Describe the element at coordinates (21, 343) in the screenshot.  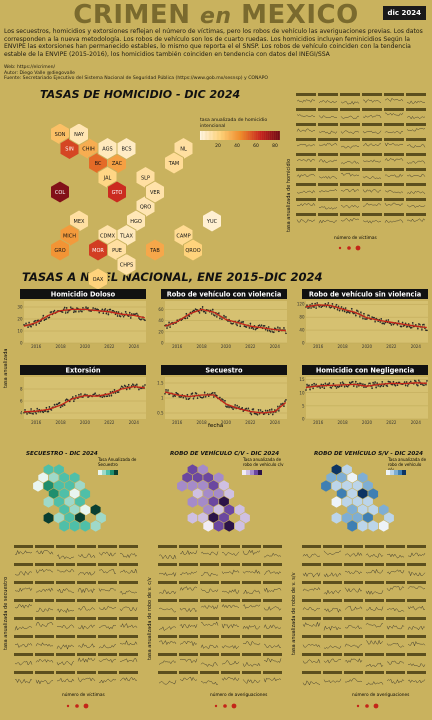
I see `panel-y-tick: 0` at that location.